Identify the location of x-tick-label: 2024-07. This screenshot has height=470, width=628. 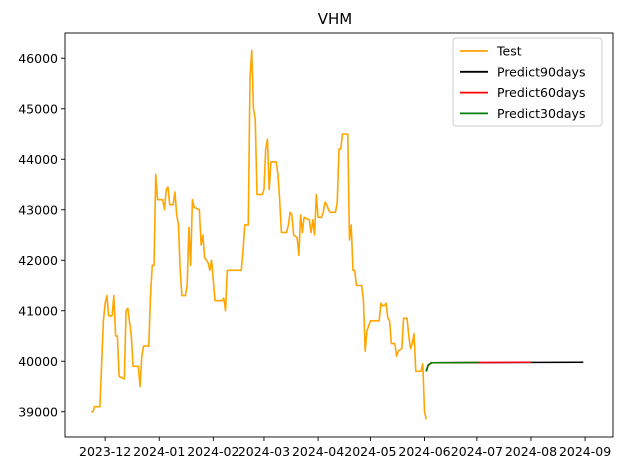
(477, 451).